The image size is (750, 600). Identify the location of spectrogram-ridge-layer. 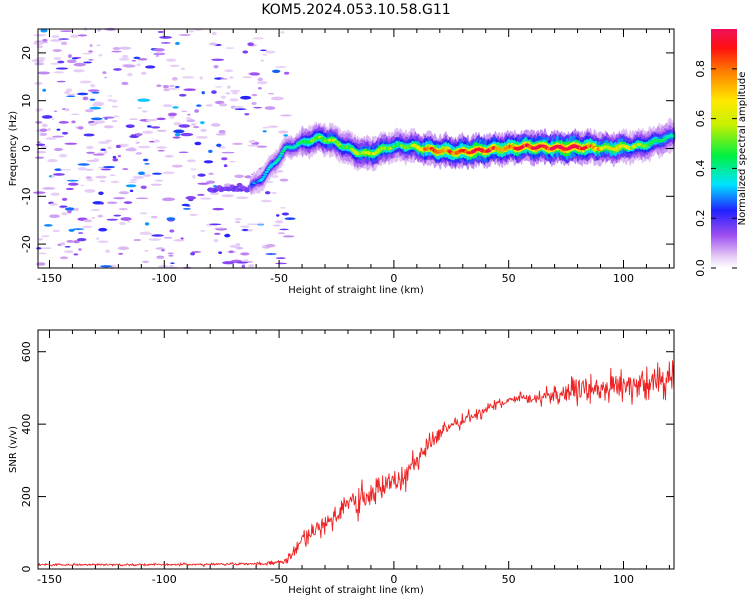
(441, 156).